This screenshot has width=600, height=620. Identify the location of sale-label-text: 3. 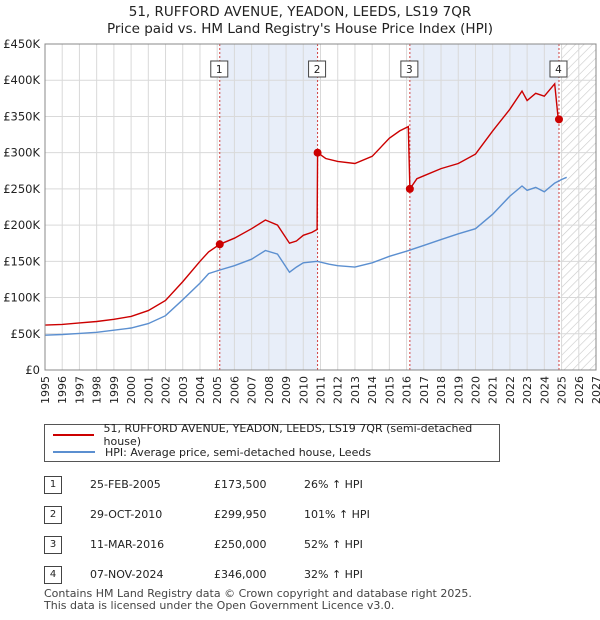
(409, 70).